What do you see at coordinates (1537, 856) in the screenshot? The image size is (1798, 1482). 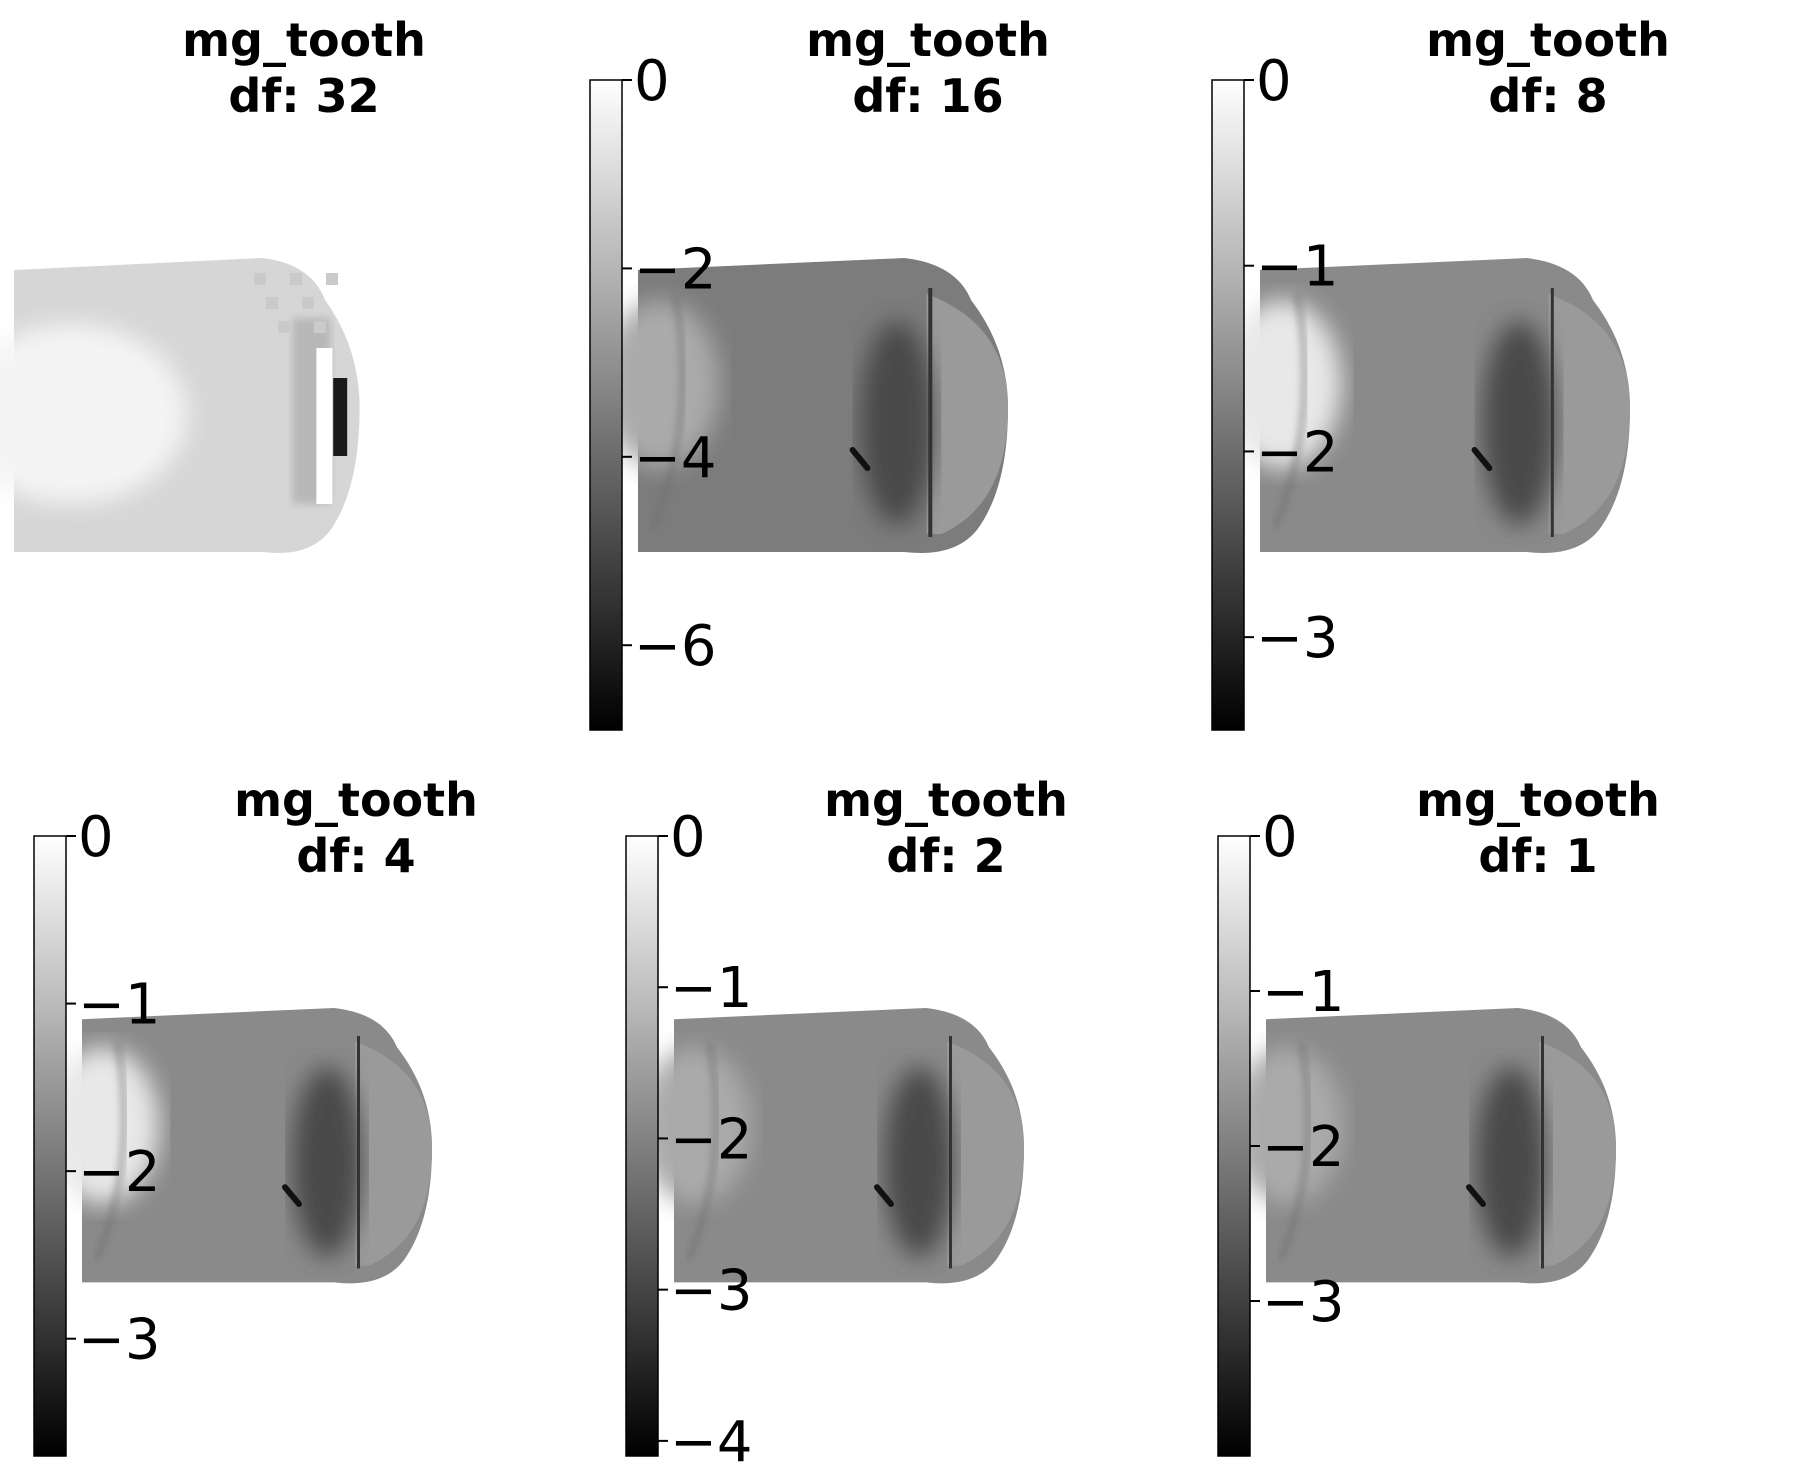 I see `panel-title-df: df: 1` at bounding box center [1537, 856].